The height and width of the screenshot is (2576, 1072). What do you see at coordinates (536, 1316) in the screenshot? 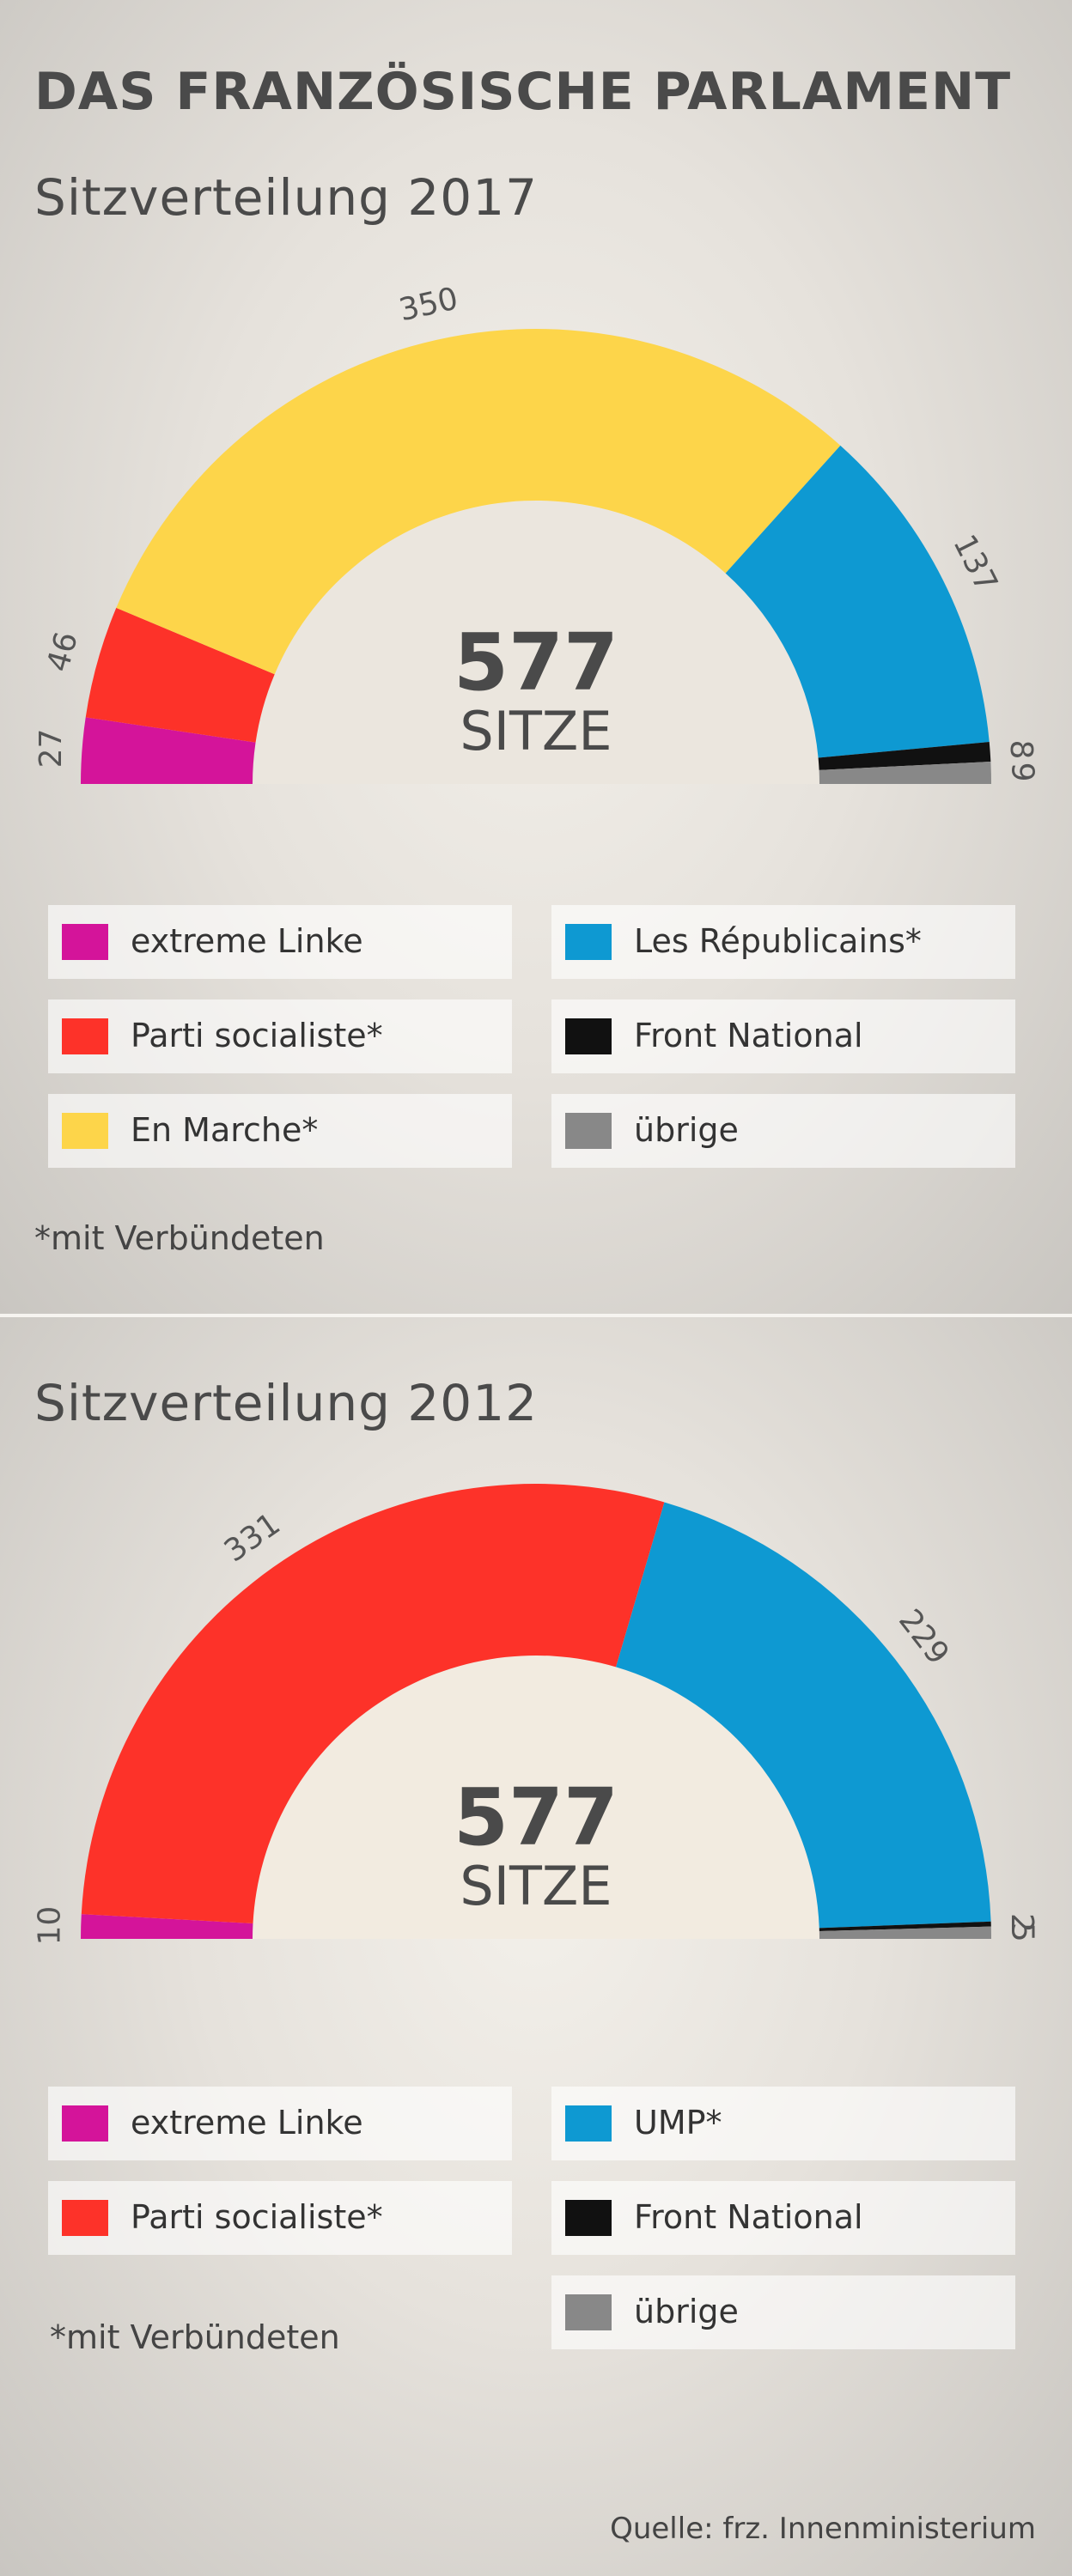
I see `section-divider` at bounding box center [536, 1316].